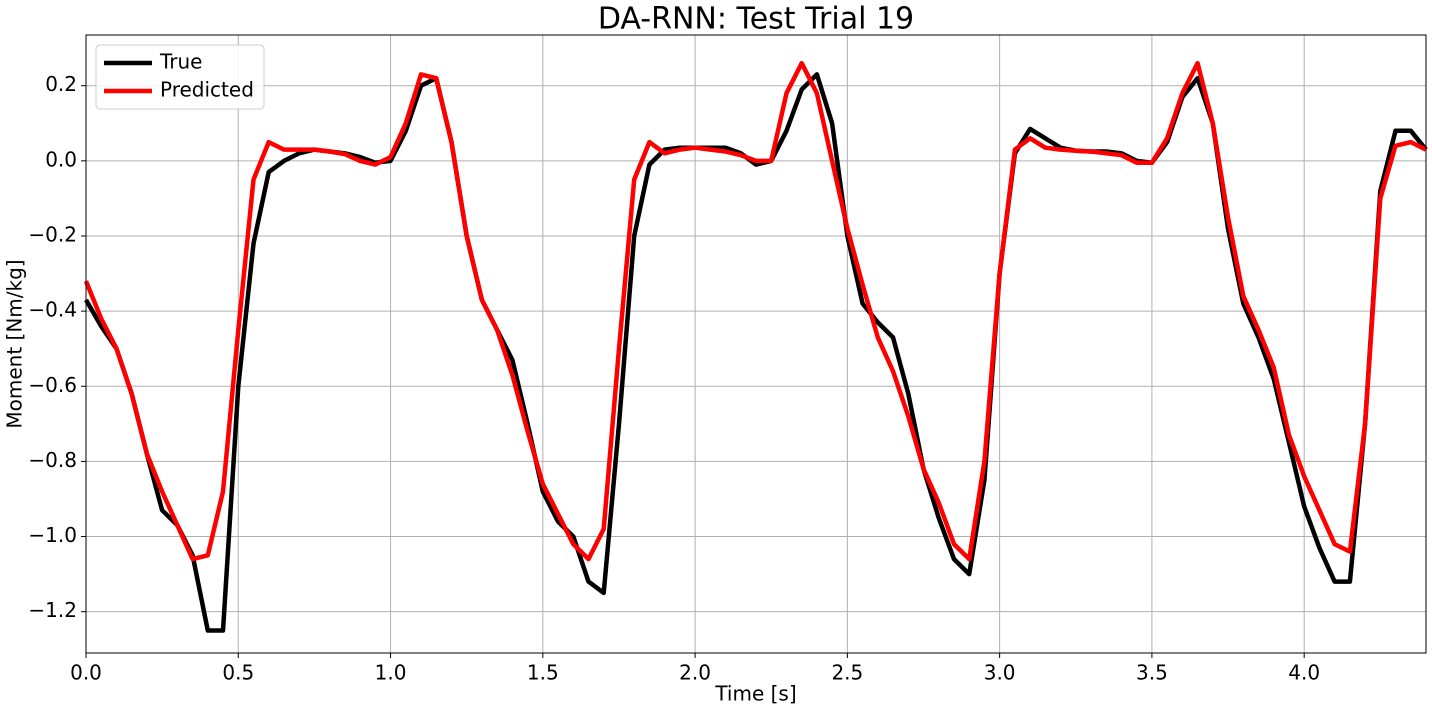 The image size is (1432, 712). I want to click on y-axis-label: Moment [Nm/kg], so click(15, 343).